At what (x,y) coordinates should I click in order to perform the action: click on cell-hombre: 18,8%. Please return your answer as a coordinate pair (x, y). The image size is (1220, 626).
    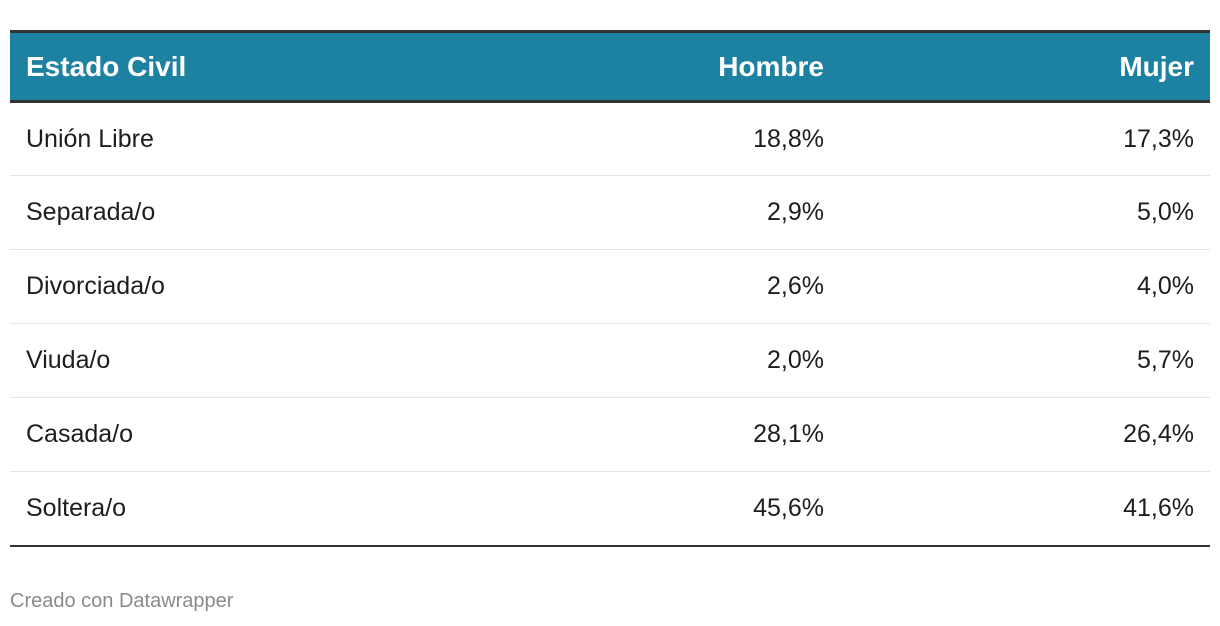
    Looking at the image, I should click on (660, 138).